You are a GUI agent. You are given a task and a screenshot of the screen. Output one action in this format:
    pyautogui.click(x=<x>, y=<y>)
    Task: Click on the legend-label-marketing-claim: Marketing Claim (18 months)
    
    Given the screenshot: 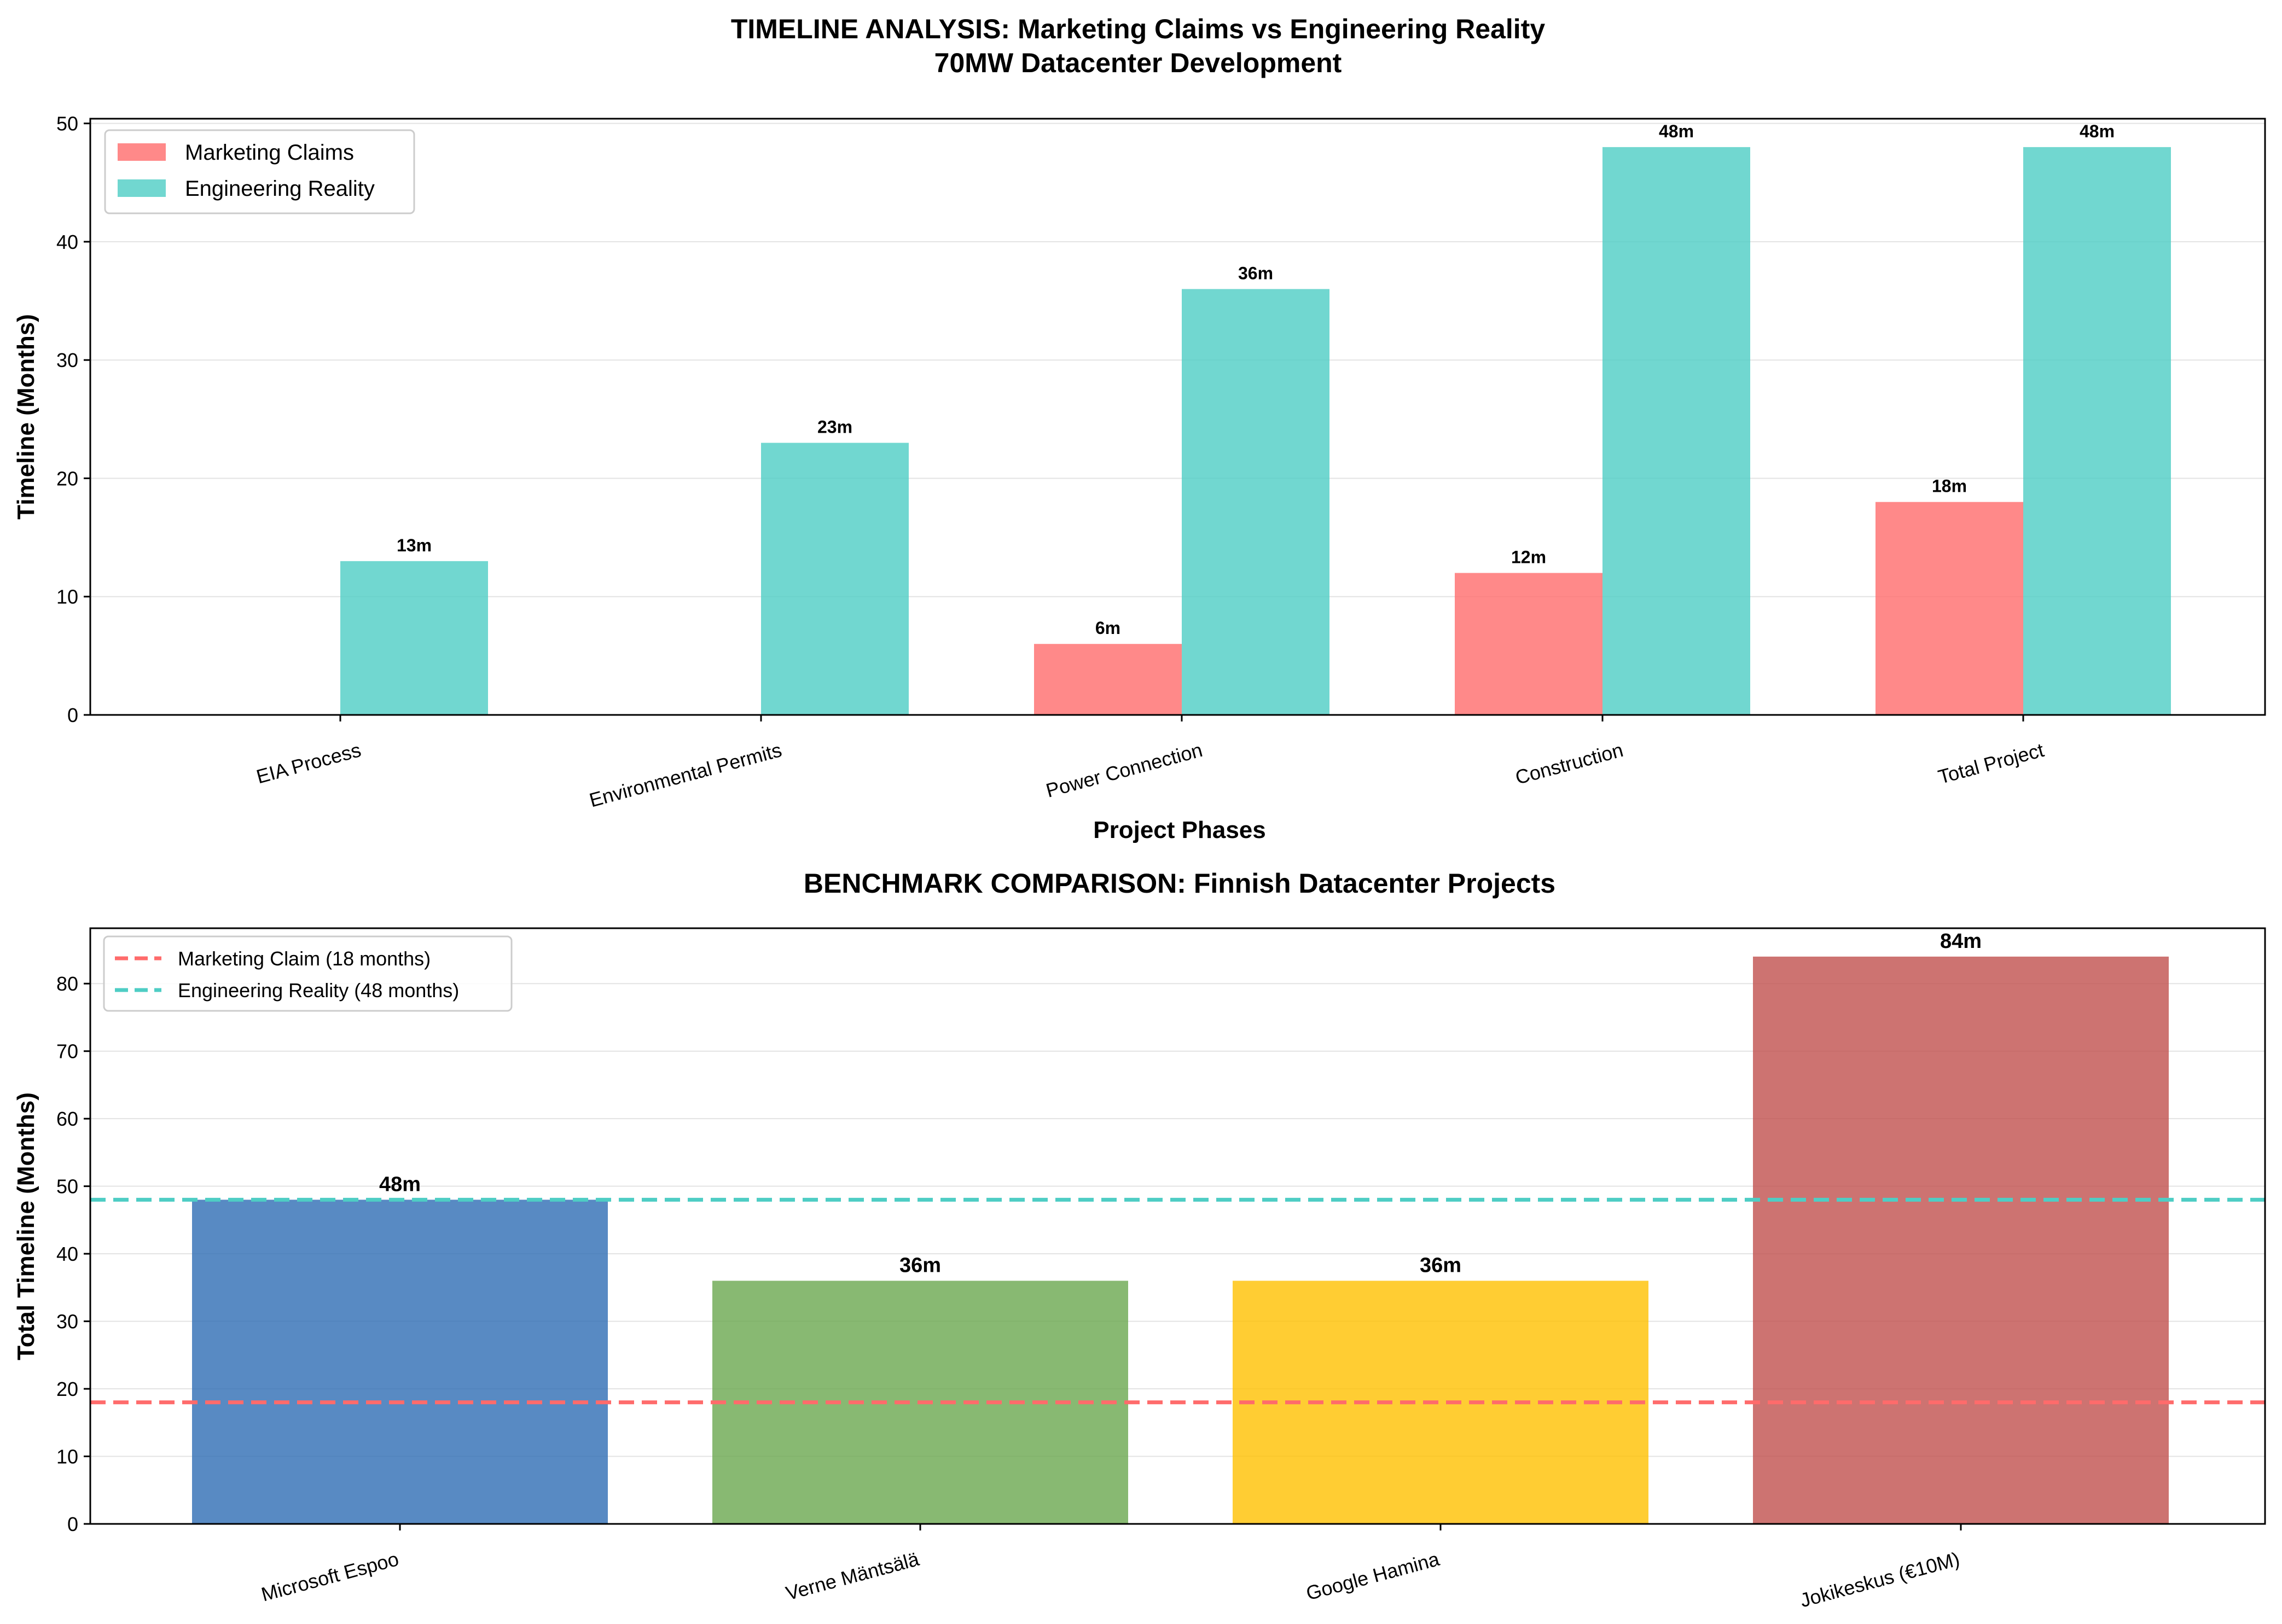 What is the action you would take?
    pyautogui.click(x=304, y=958)
    